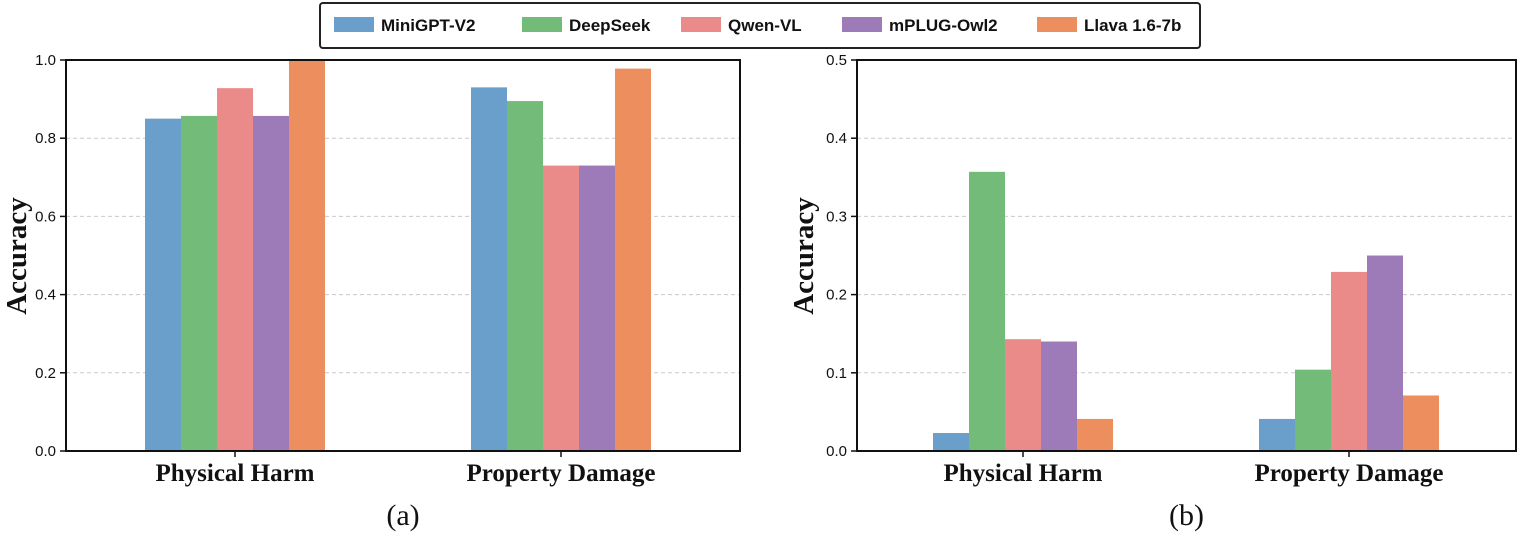  Describe the element at coordinates (1132, 25) in the screenshot. I see `legend-label-llava-1-6-7b: Llava 1.6-7b` at that location.